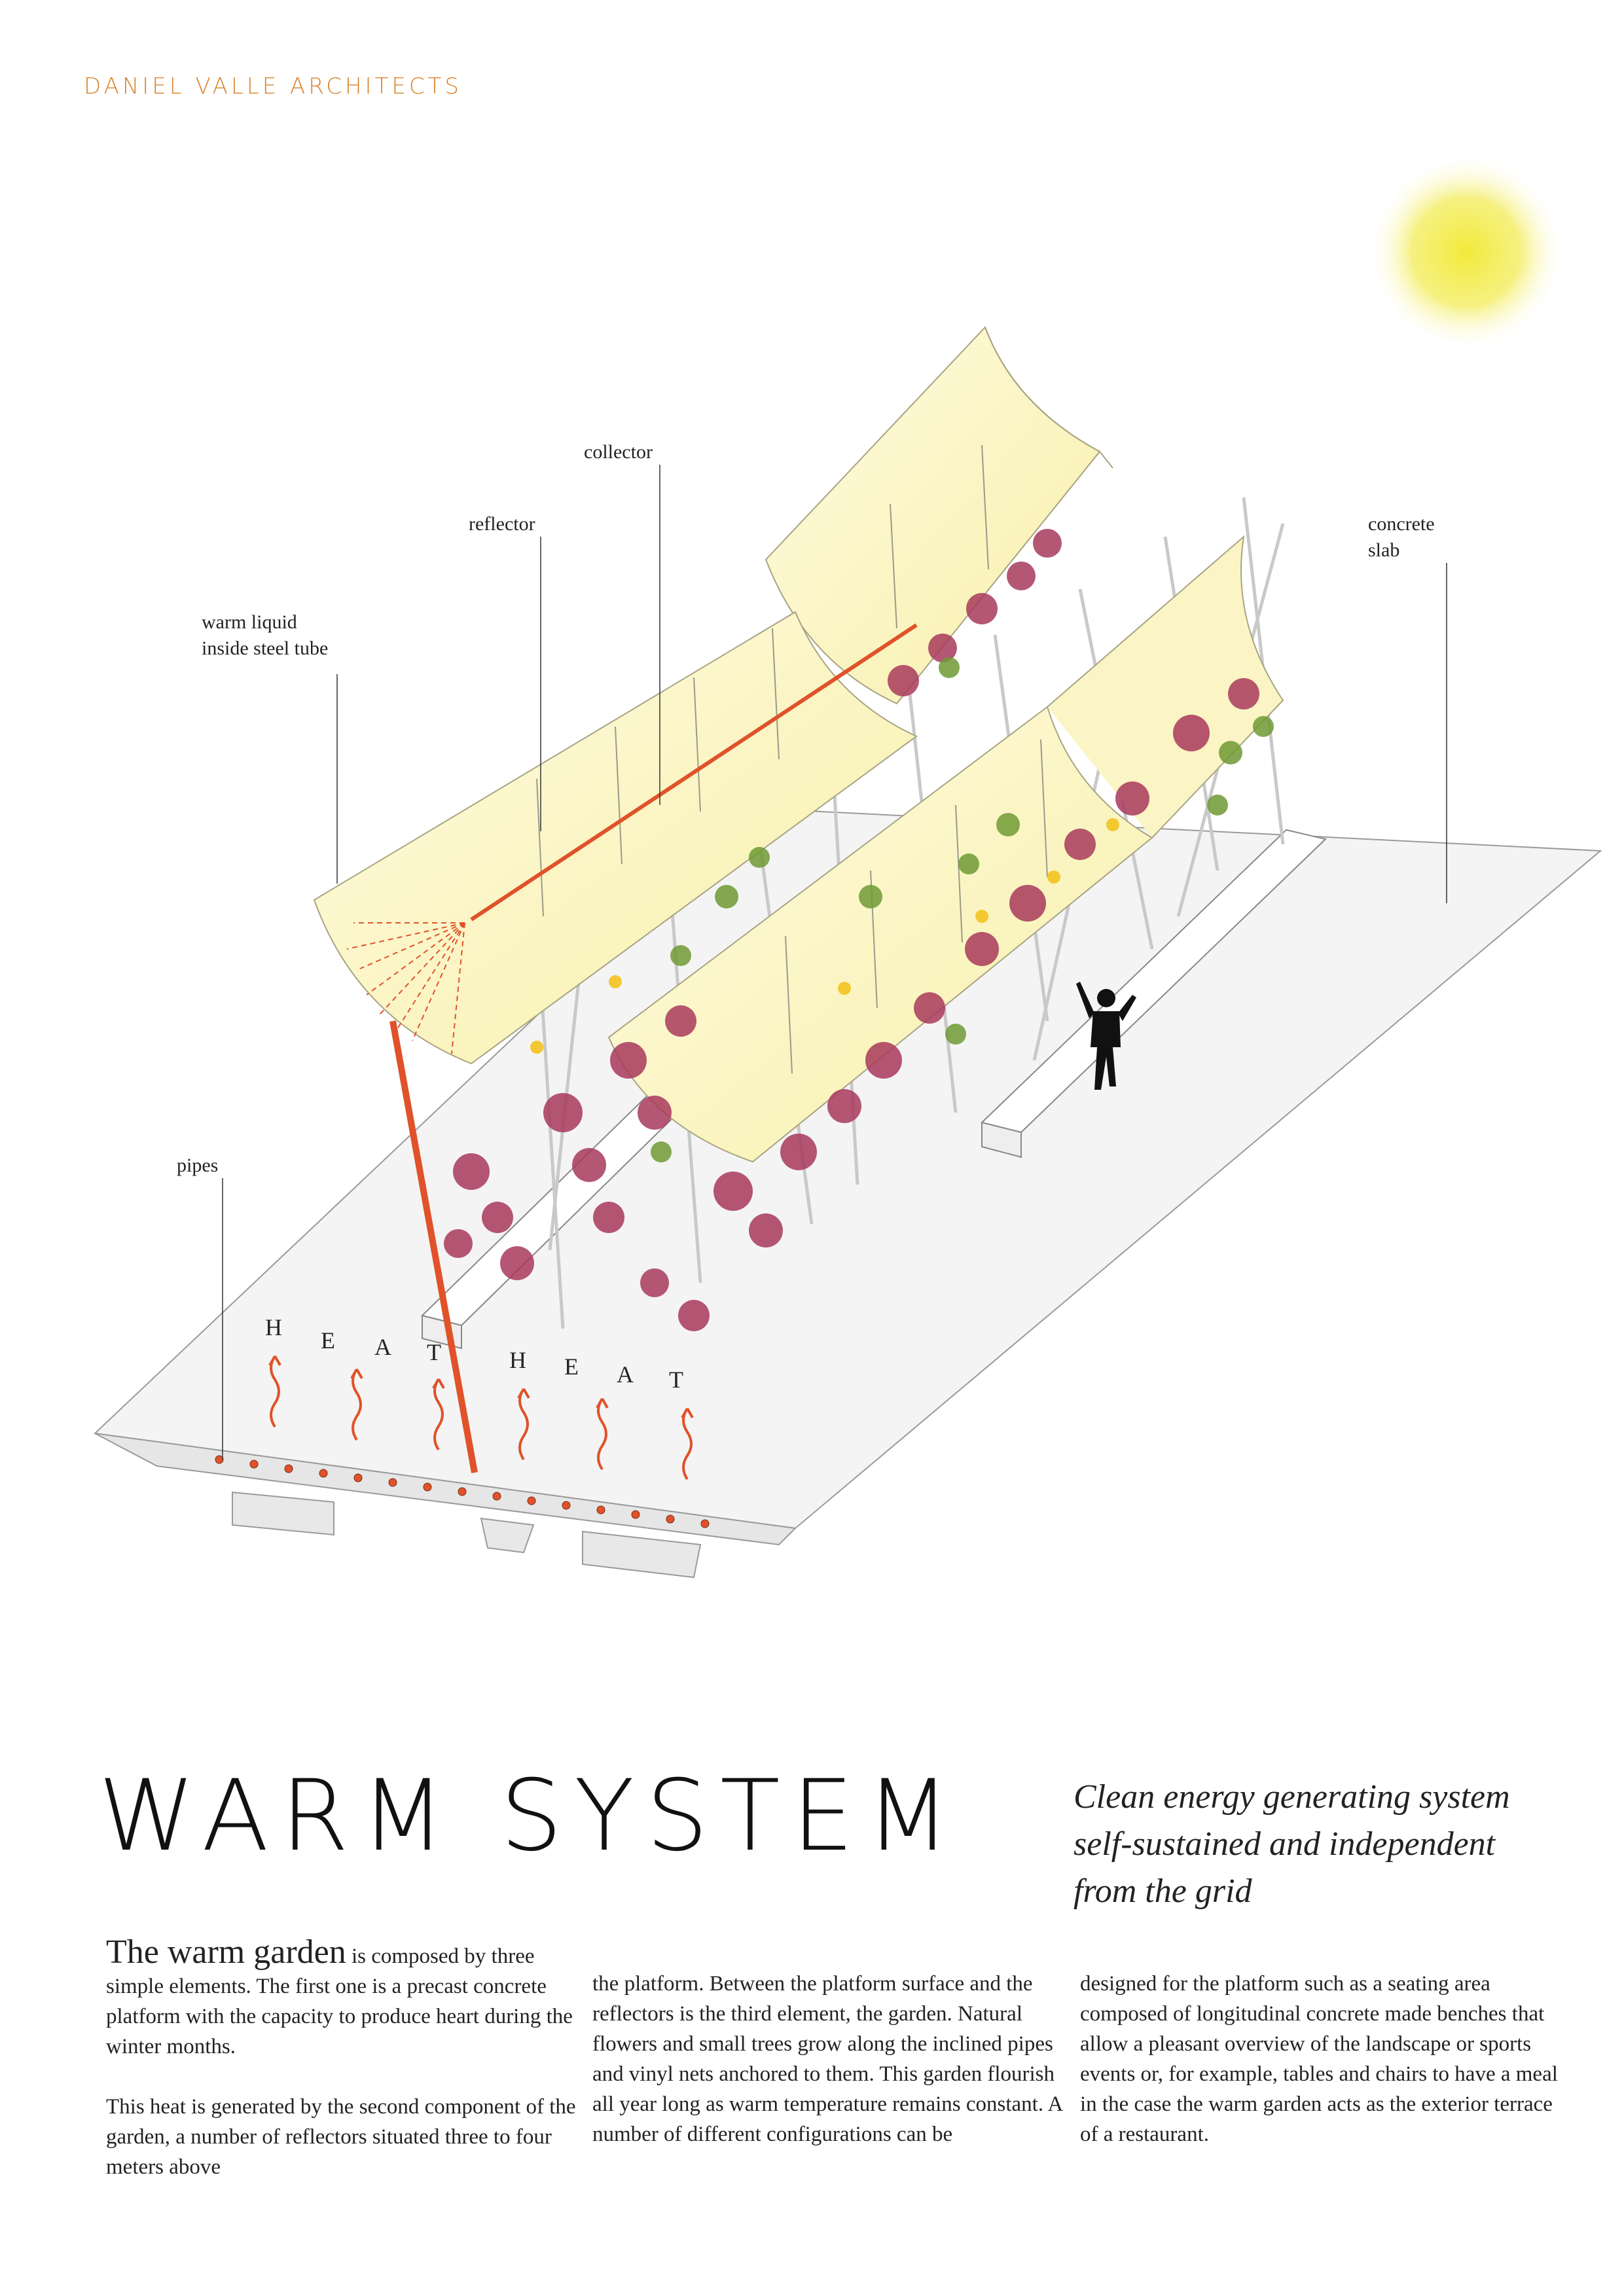 Image resolution: width=1624 pixels, height=2296 pixels. I want to click on bench-right-front, so click(1001, 1139).